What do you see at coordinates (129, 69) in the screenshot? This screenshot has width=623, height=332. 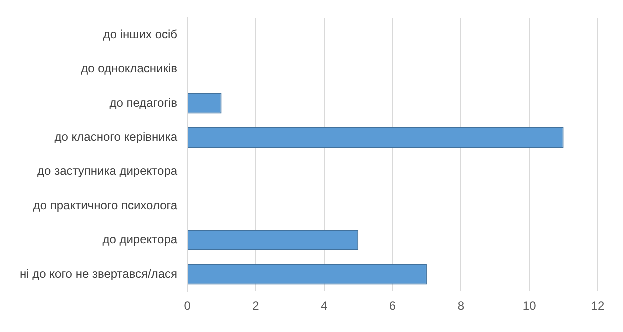 I see `y-tick-label: до однокласників` at bounding box center [129, 69].